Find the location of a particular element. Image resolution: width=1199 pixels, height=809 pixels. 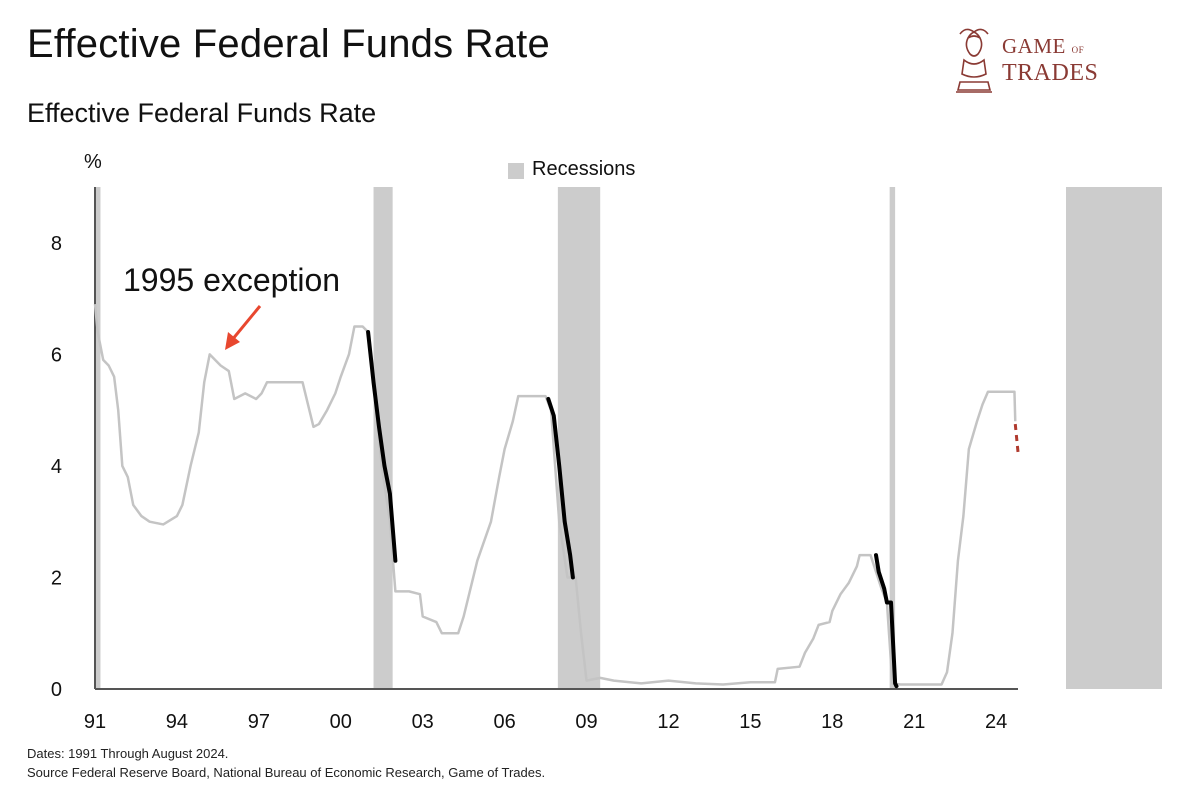

projection-line is located at coordinates (1016, 438).